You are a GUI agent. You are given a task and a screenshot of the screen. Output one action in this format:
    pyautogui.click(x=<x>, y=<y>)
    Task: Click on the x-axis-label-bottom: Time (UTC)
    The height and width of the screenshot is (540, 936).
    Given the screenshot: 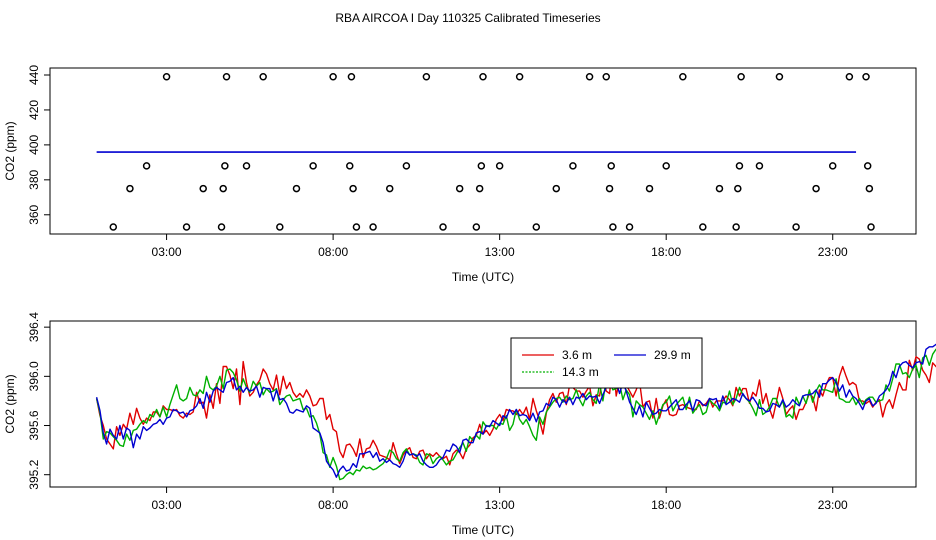 What is the action you would take?
    pyautogui.click(x=483, y=530)
    